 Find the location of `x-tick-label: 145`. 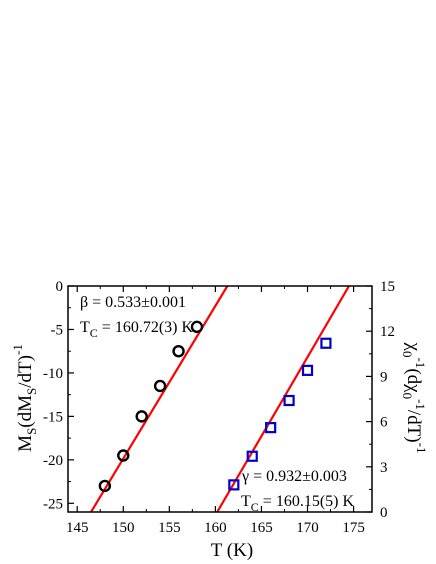

x-tick-label: 145 is located at coordinates (77, 528).